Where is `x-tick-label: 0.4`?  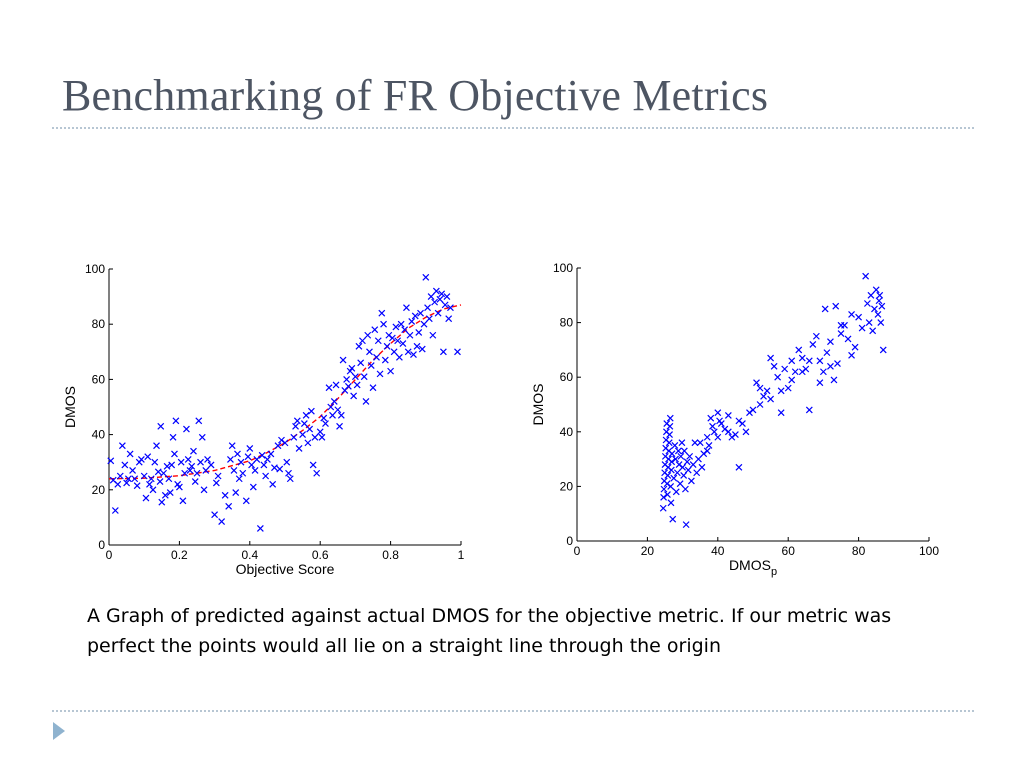 x-tick-label: 0.4 is located at coordinates (249, 555).